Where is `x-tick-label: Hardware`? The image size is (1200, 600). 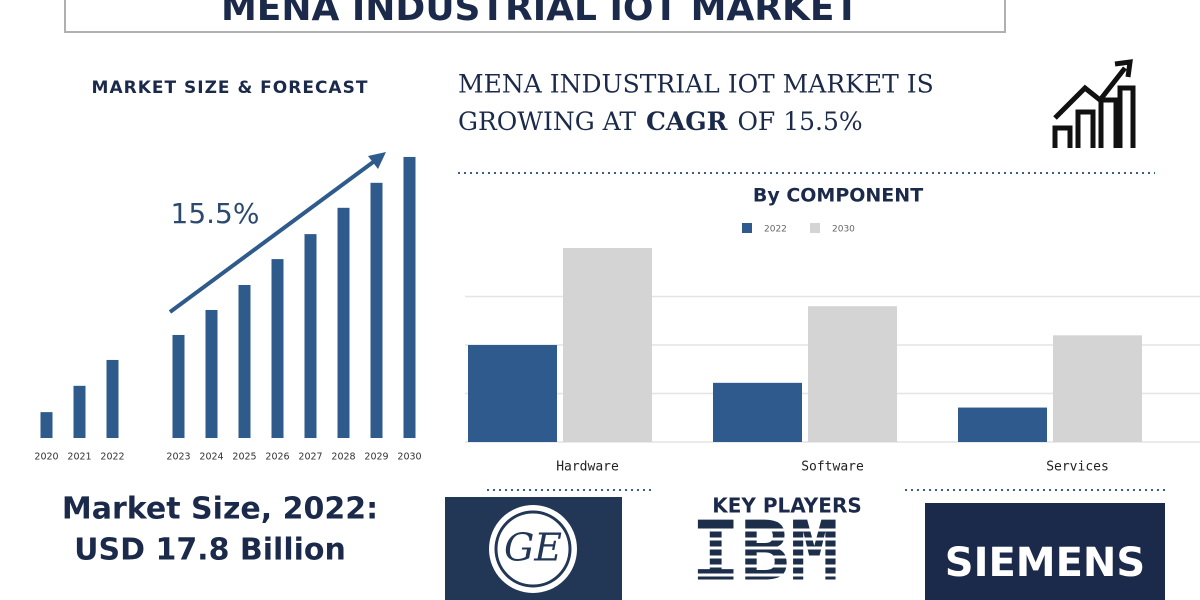
x-tick-label: Hardware is located at coordinates (587, 467).